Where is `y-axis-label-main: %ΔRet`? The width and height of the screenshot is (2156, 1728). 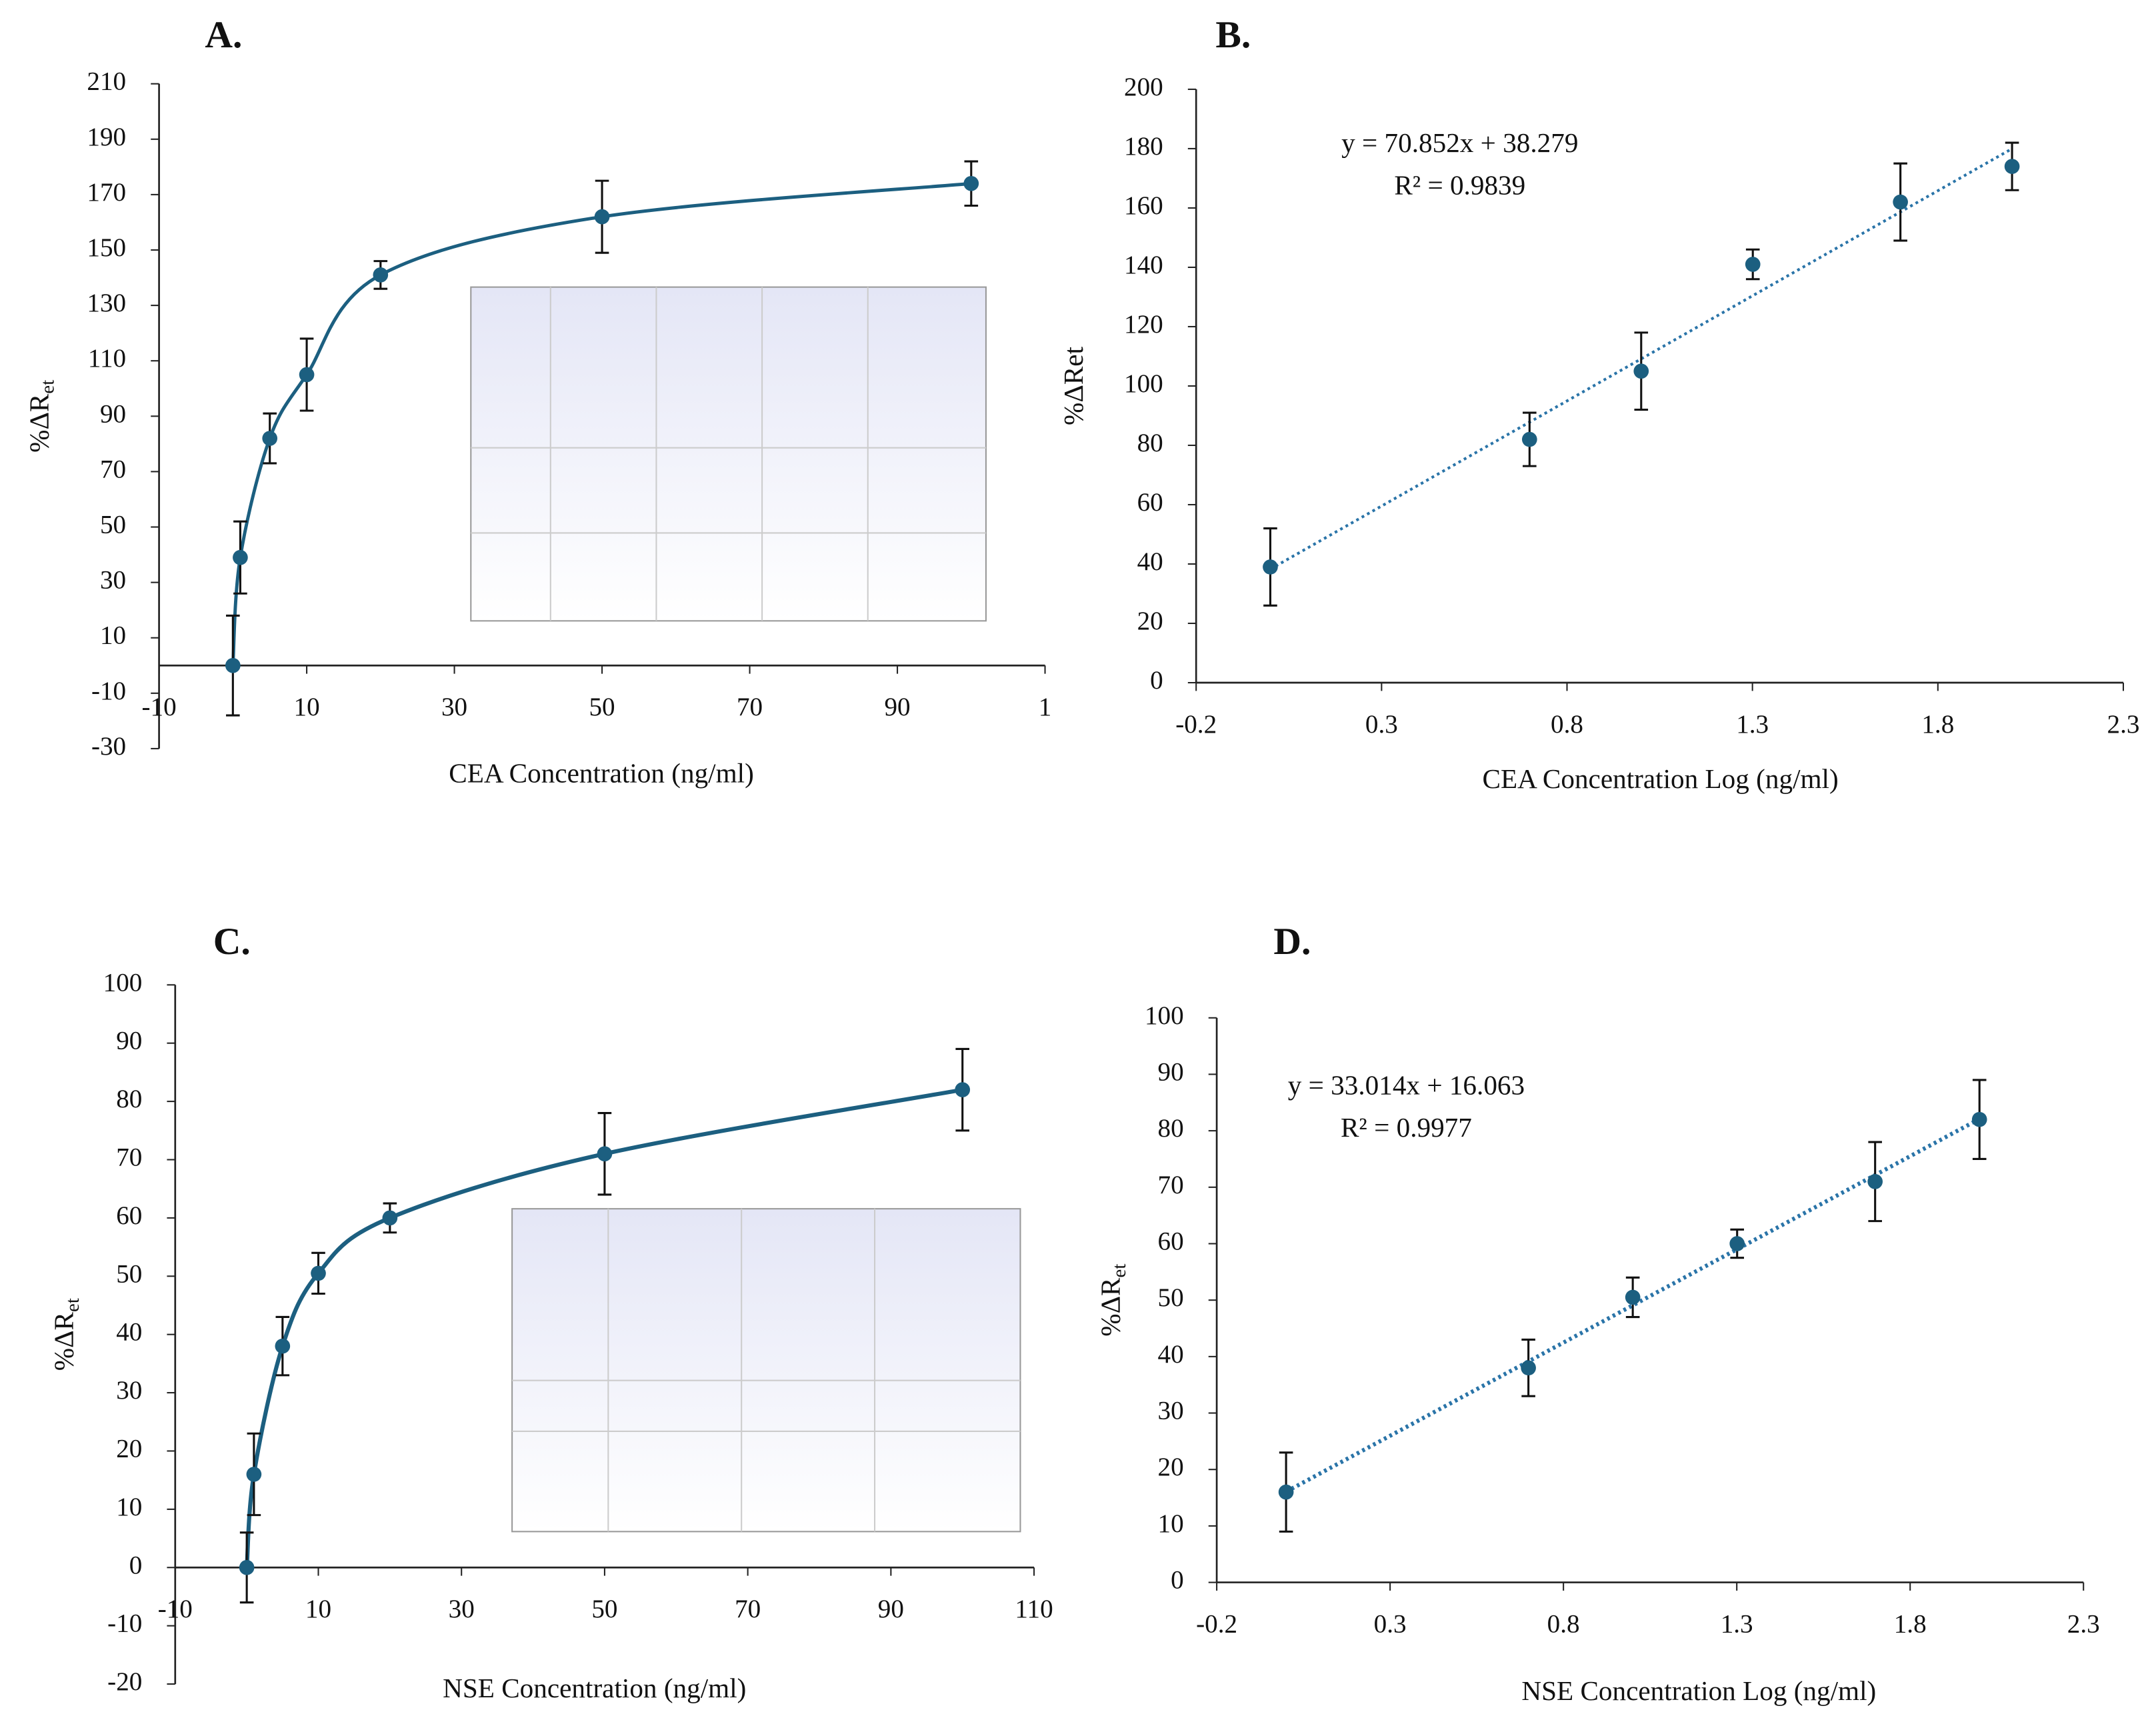
y-axis-label-main: %ΔRet is located at coordinates (1073, 385).